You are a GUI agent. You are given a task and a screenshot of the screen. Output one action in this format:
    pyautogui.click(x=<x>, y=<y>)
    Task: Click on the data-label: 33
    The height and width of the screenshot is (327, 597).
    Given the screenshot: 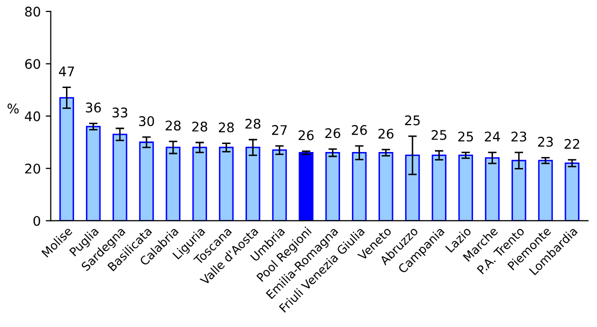 What is the action you would take?
    pyautogui.click(x=120, y=113)
    